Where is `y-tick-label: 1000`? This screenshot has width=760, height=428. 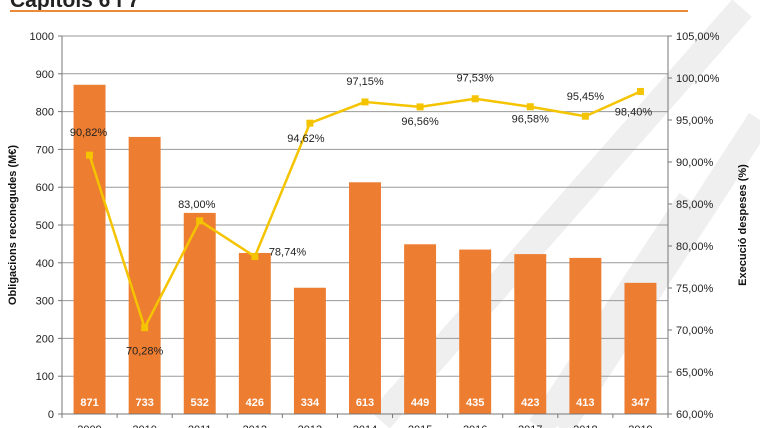 y-tick-label: 1000 is located at coordinates (42, 37).